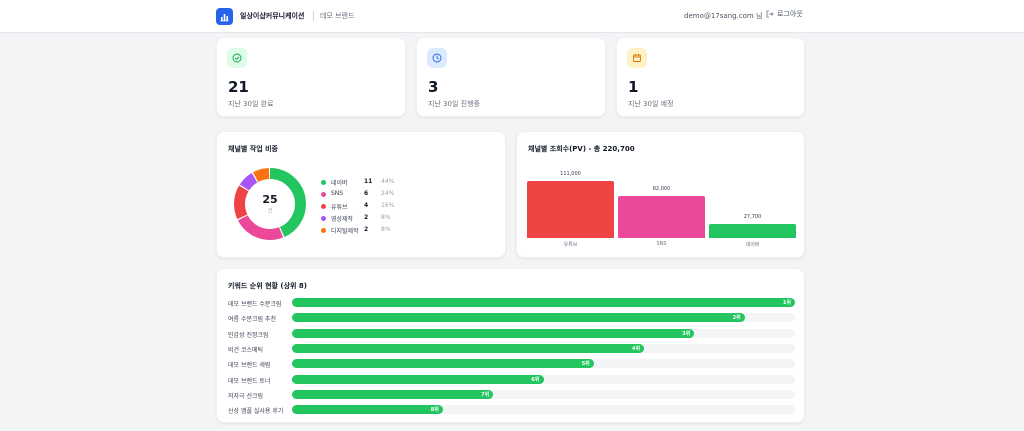  I want to click on keyword-label: 민감성 진정크림, so click(248, 335).